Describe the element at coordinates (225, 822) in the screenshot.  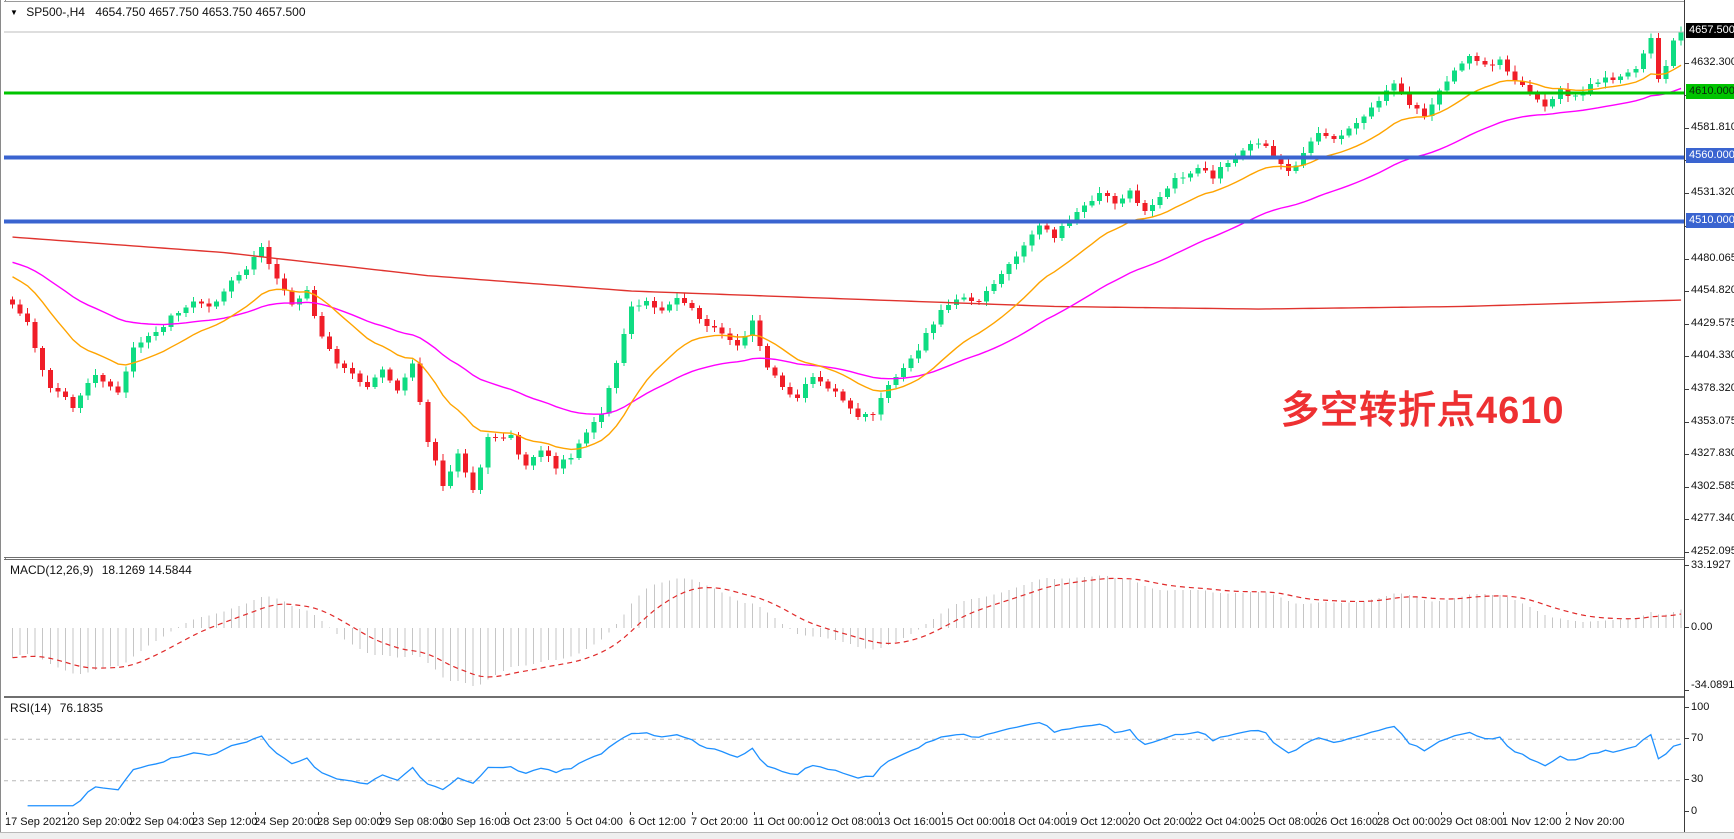
I see `time-tick-label: 23 Sep 12:00` at that location.